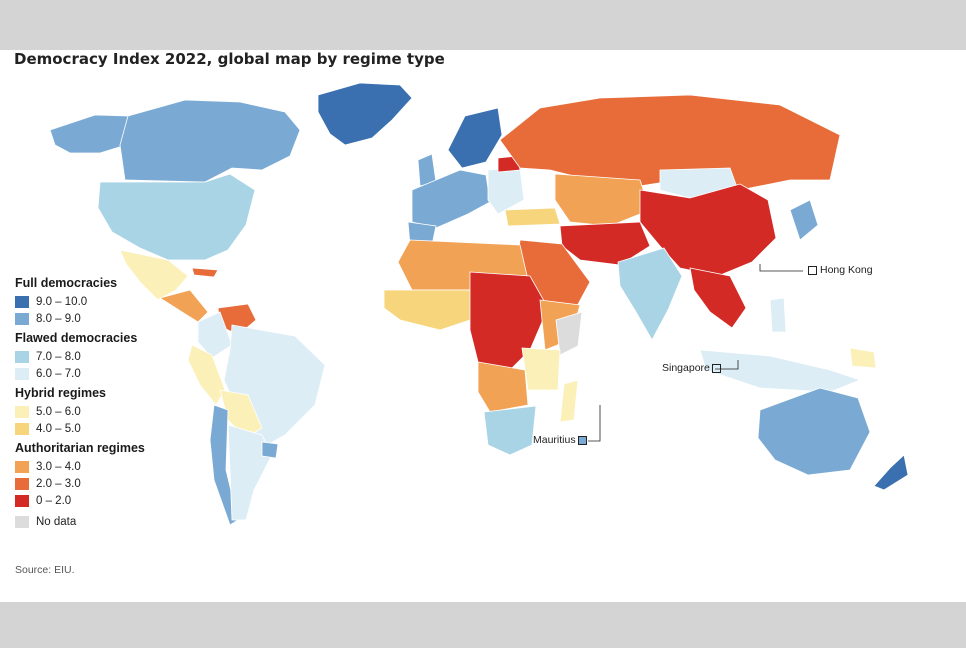  What do you see at coordinates (206, 375) in the screenshot?
I see `region-peru` at bounding box center [206, 375].